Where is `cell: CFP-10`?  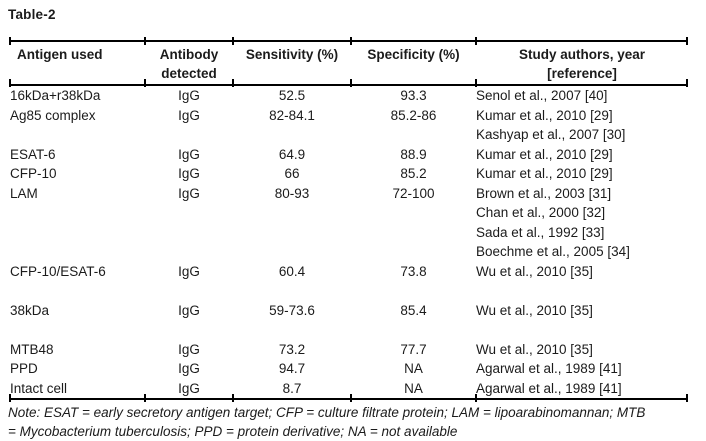
cell: CFP-10 is located at coordinates (33, 173).